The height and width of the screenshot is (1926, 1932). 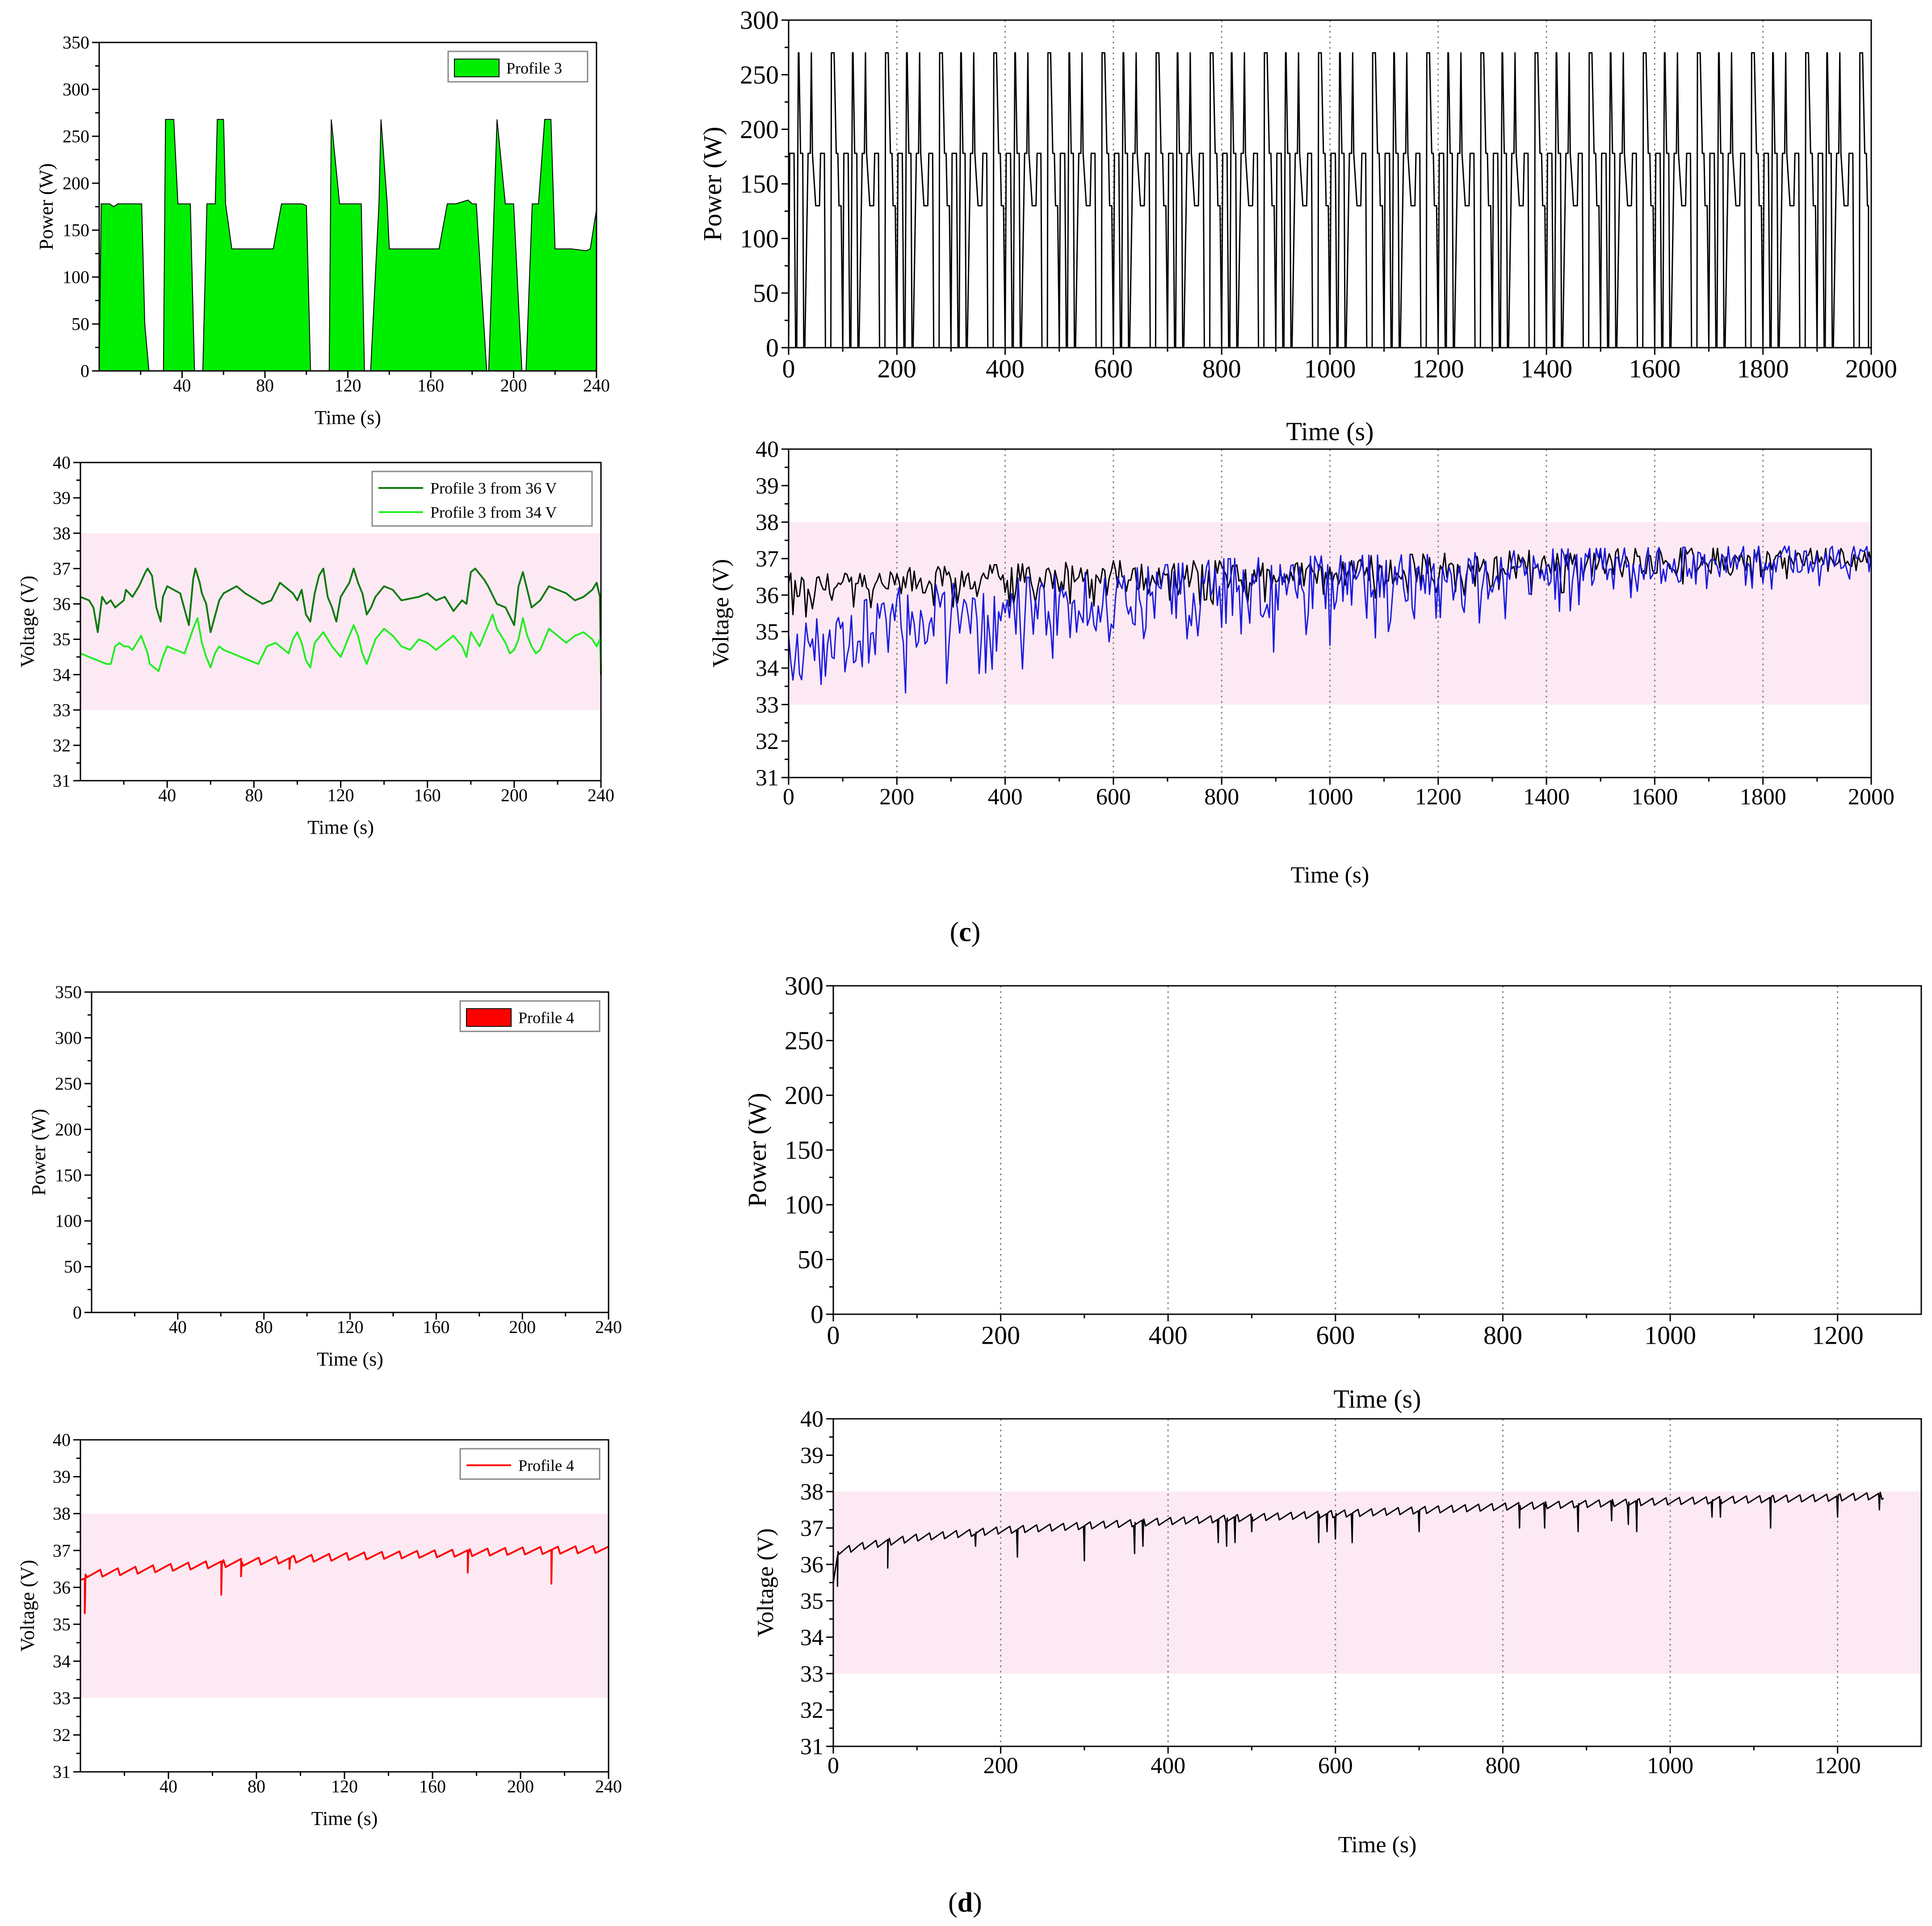 What do you see at coordinates (1113, 797) in the screenshot?
I see `c_big_voltage-xtick-label: 600` at bounding box center [1113, 797].